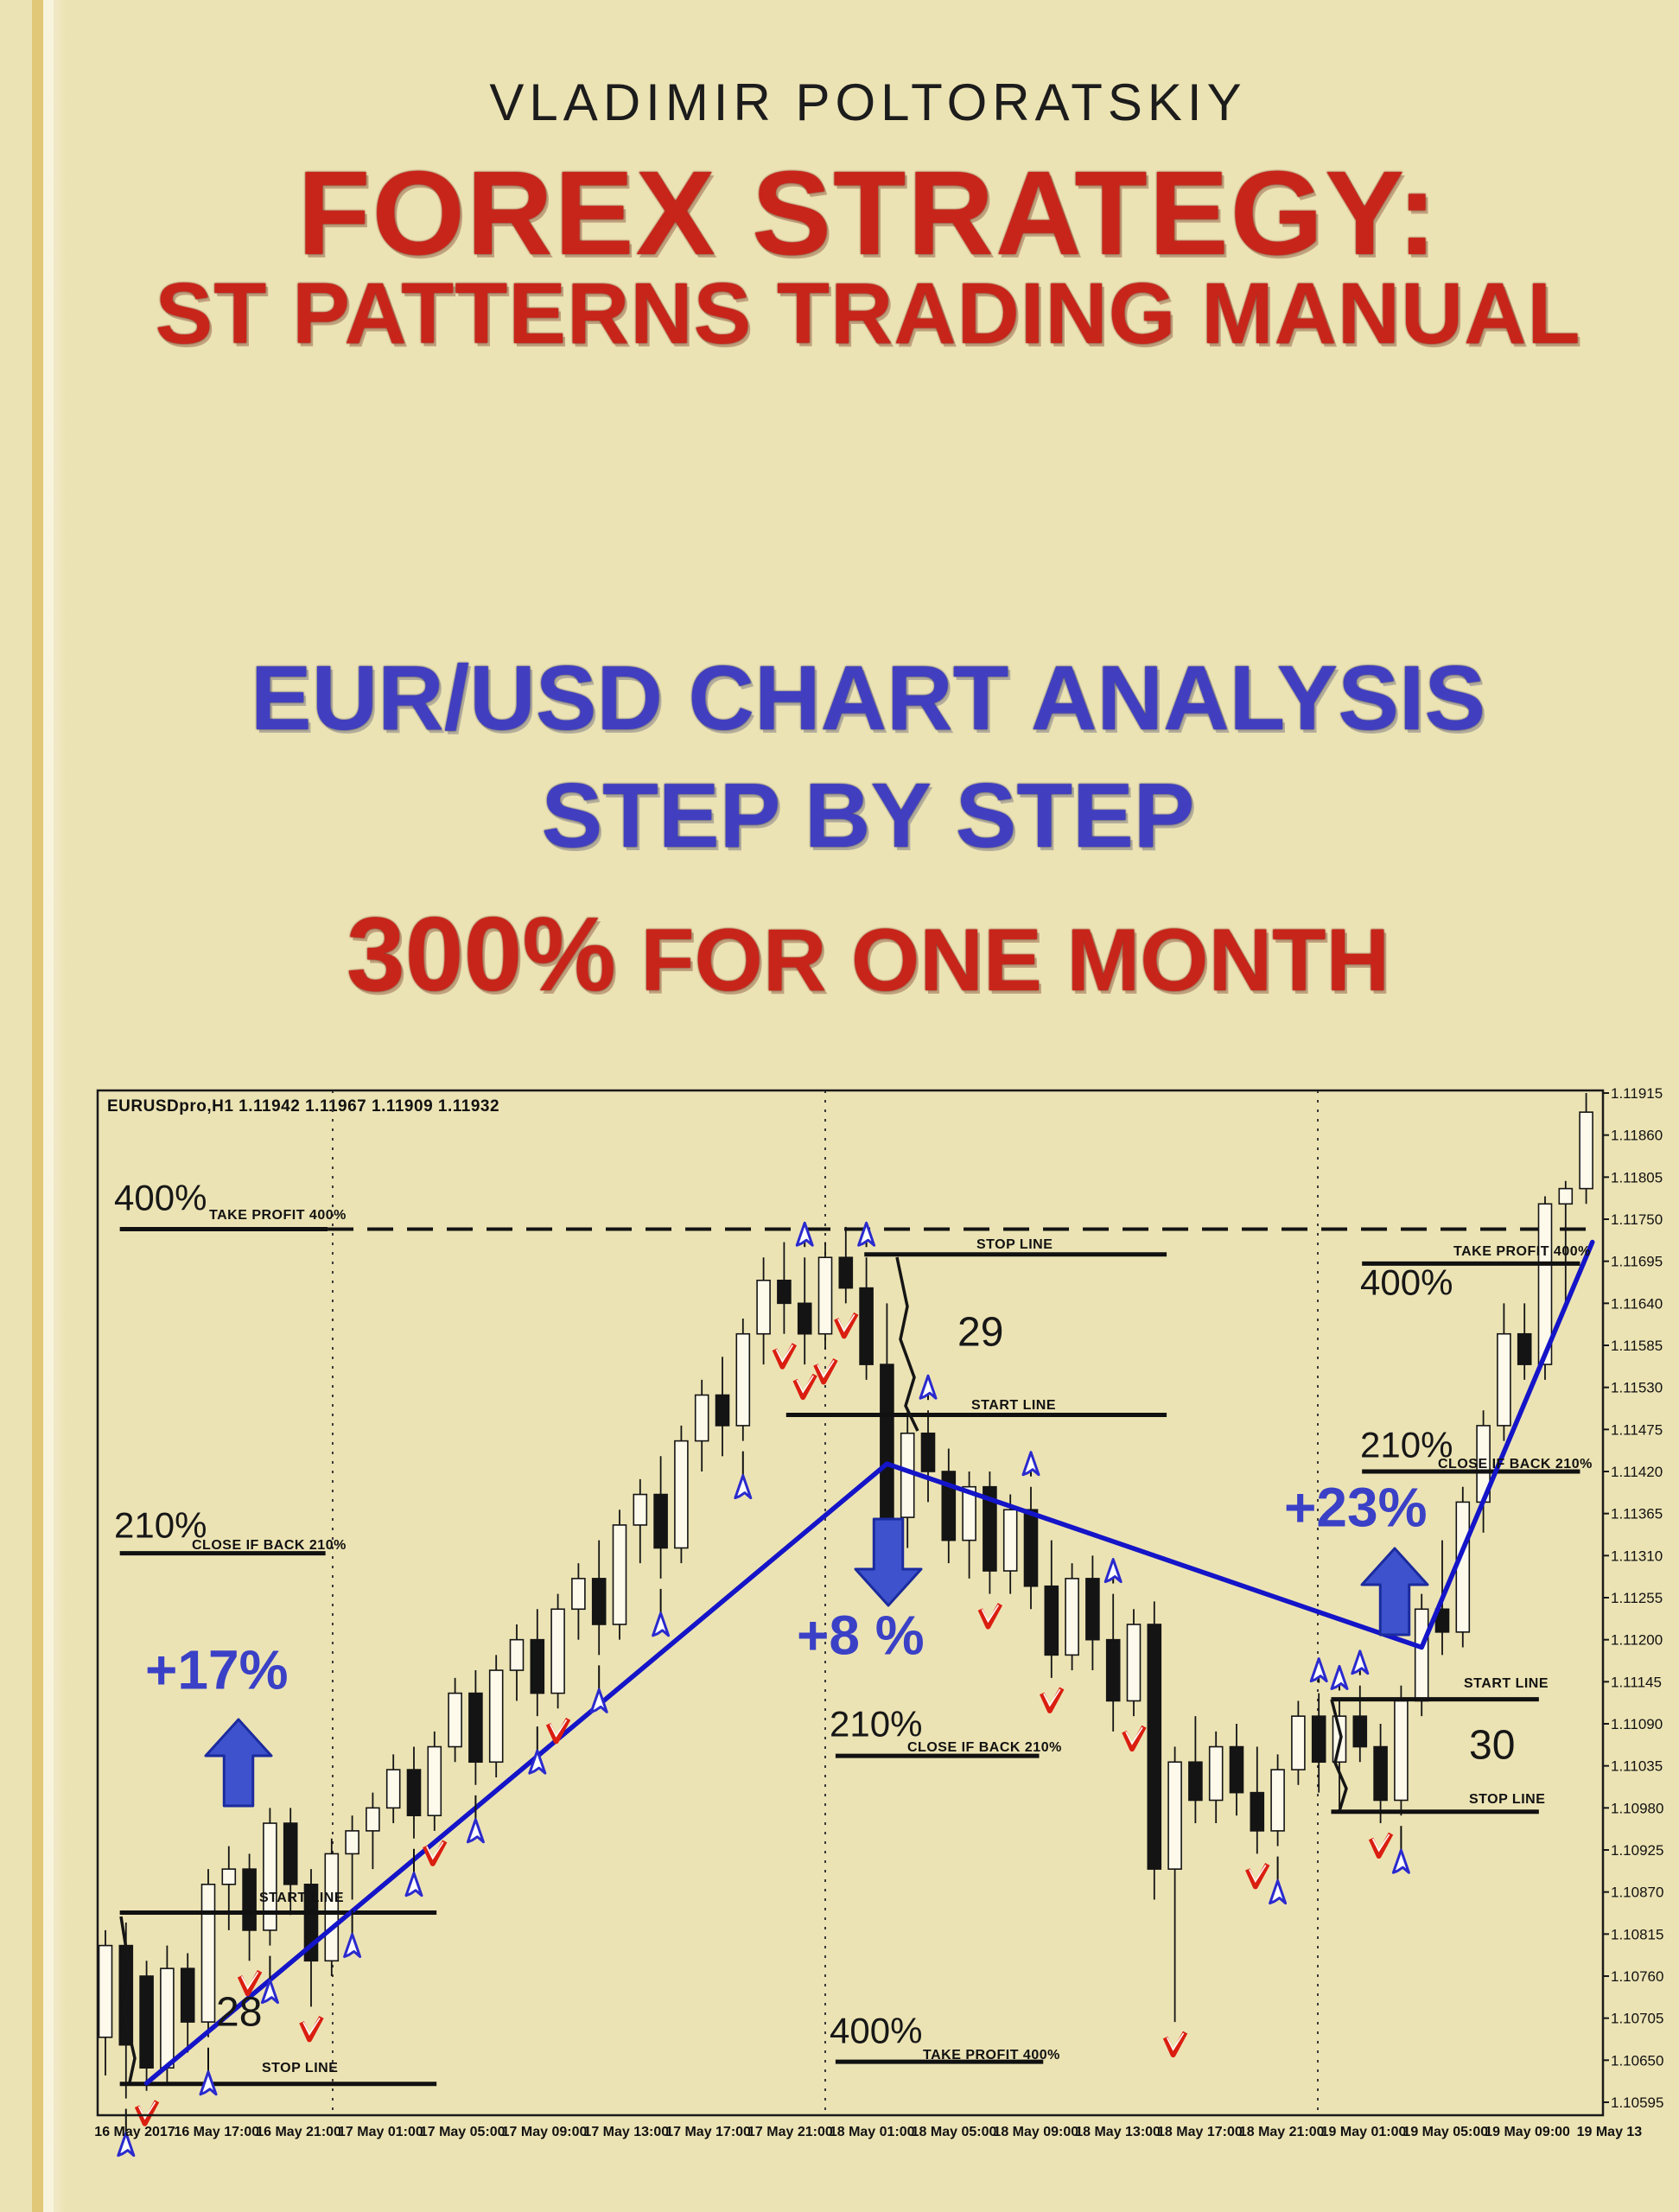 This screenshot has height=2212, width=1679. Describe the element at coordinates (1355, 1507) in the screenshot. I see `gain-percent-label: +23%` at that location.